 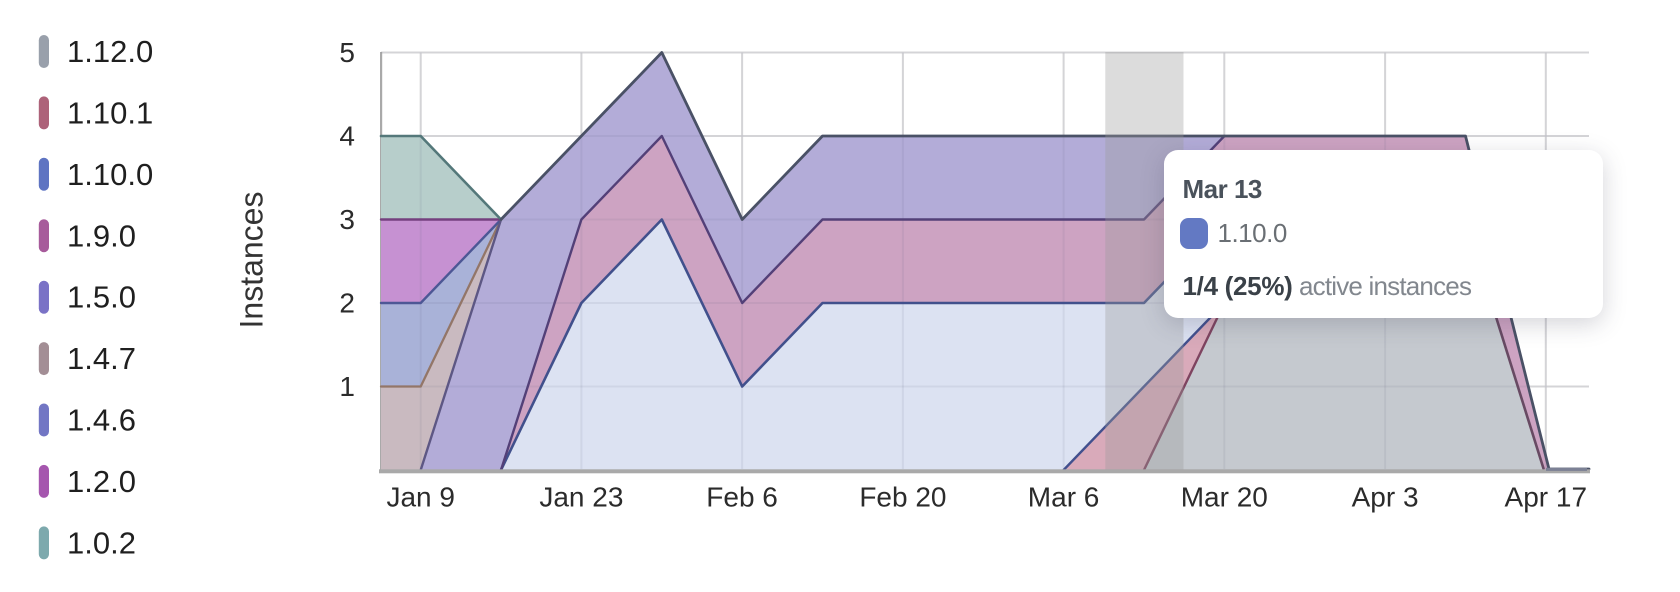 I want to click on svg-text: 1.5.0, so click(x=101, y=297).